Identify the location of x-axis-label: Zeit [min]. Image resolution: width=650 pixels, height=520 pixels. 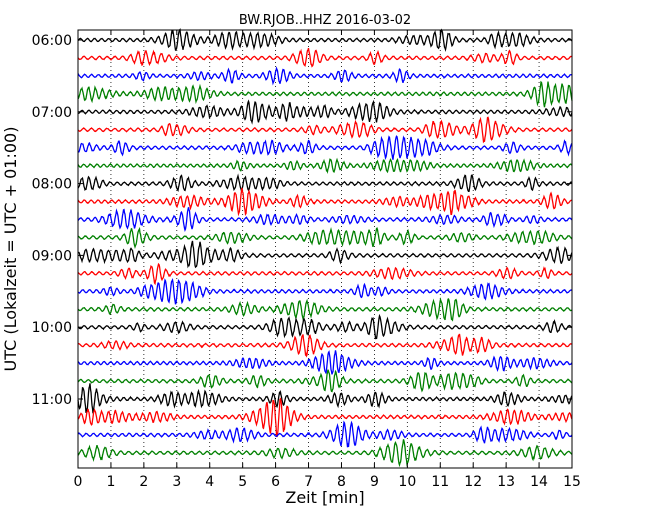
(324, 497).